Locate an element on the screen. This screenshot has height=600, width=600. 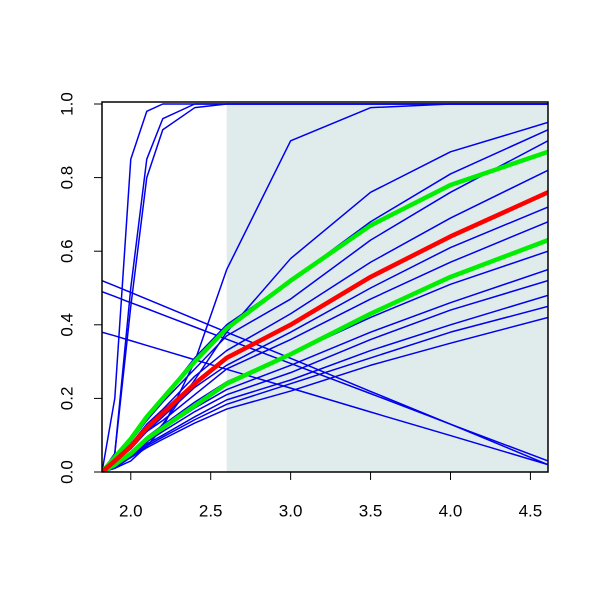
y-tick-label: 0.4 is located at coordinates (66, 325).